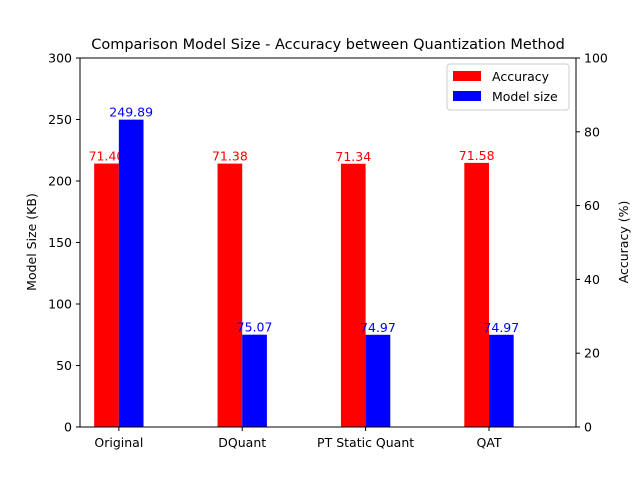 Image resolution: width=640 pixels, height=480 pixels. What do you see at coordinates (365, 442) in the screenshot?
I see `x-tick-label: PT Static Quant` at bounding box center [365, 442].